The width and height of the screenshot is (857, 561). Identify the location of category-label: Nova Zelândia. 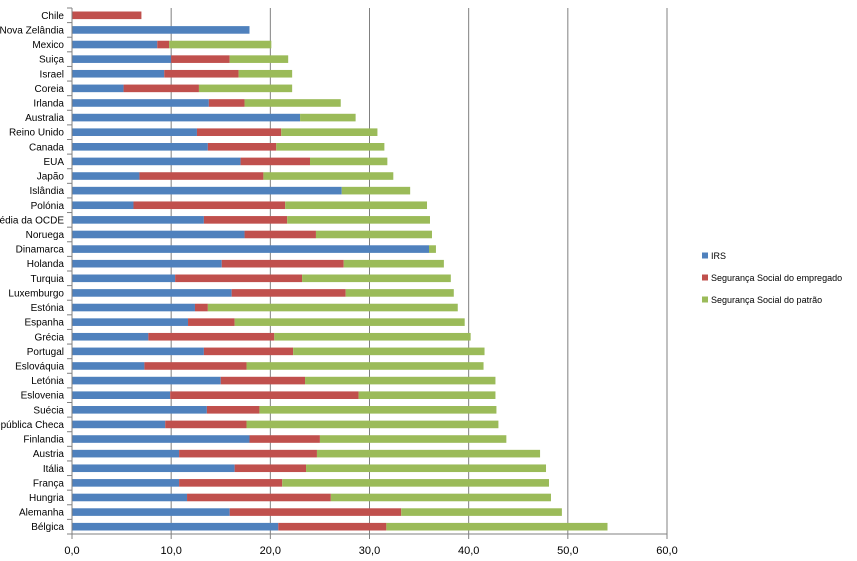
(32, 30).